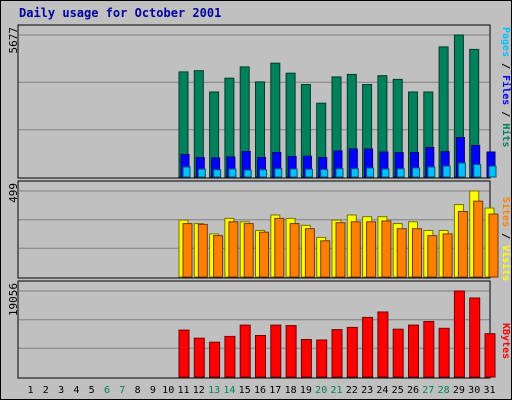 This screenshot has width=512, height=401. I want to click on legend-pages-files-hits: Pages / Files / Hits, so click(506, 87).